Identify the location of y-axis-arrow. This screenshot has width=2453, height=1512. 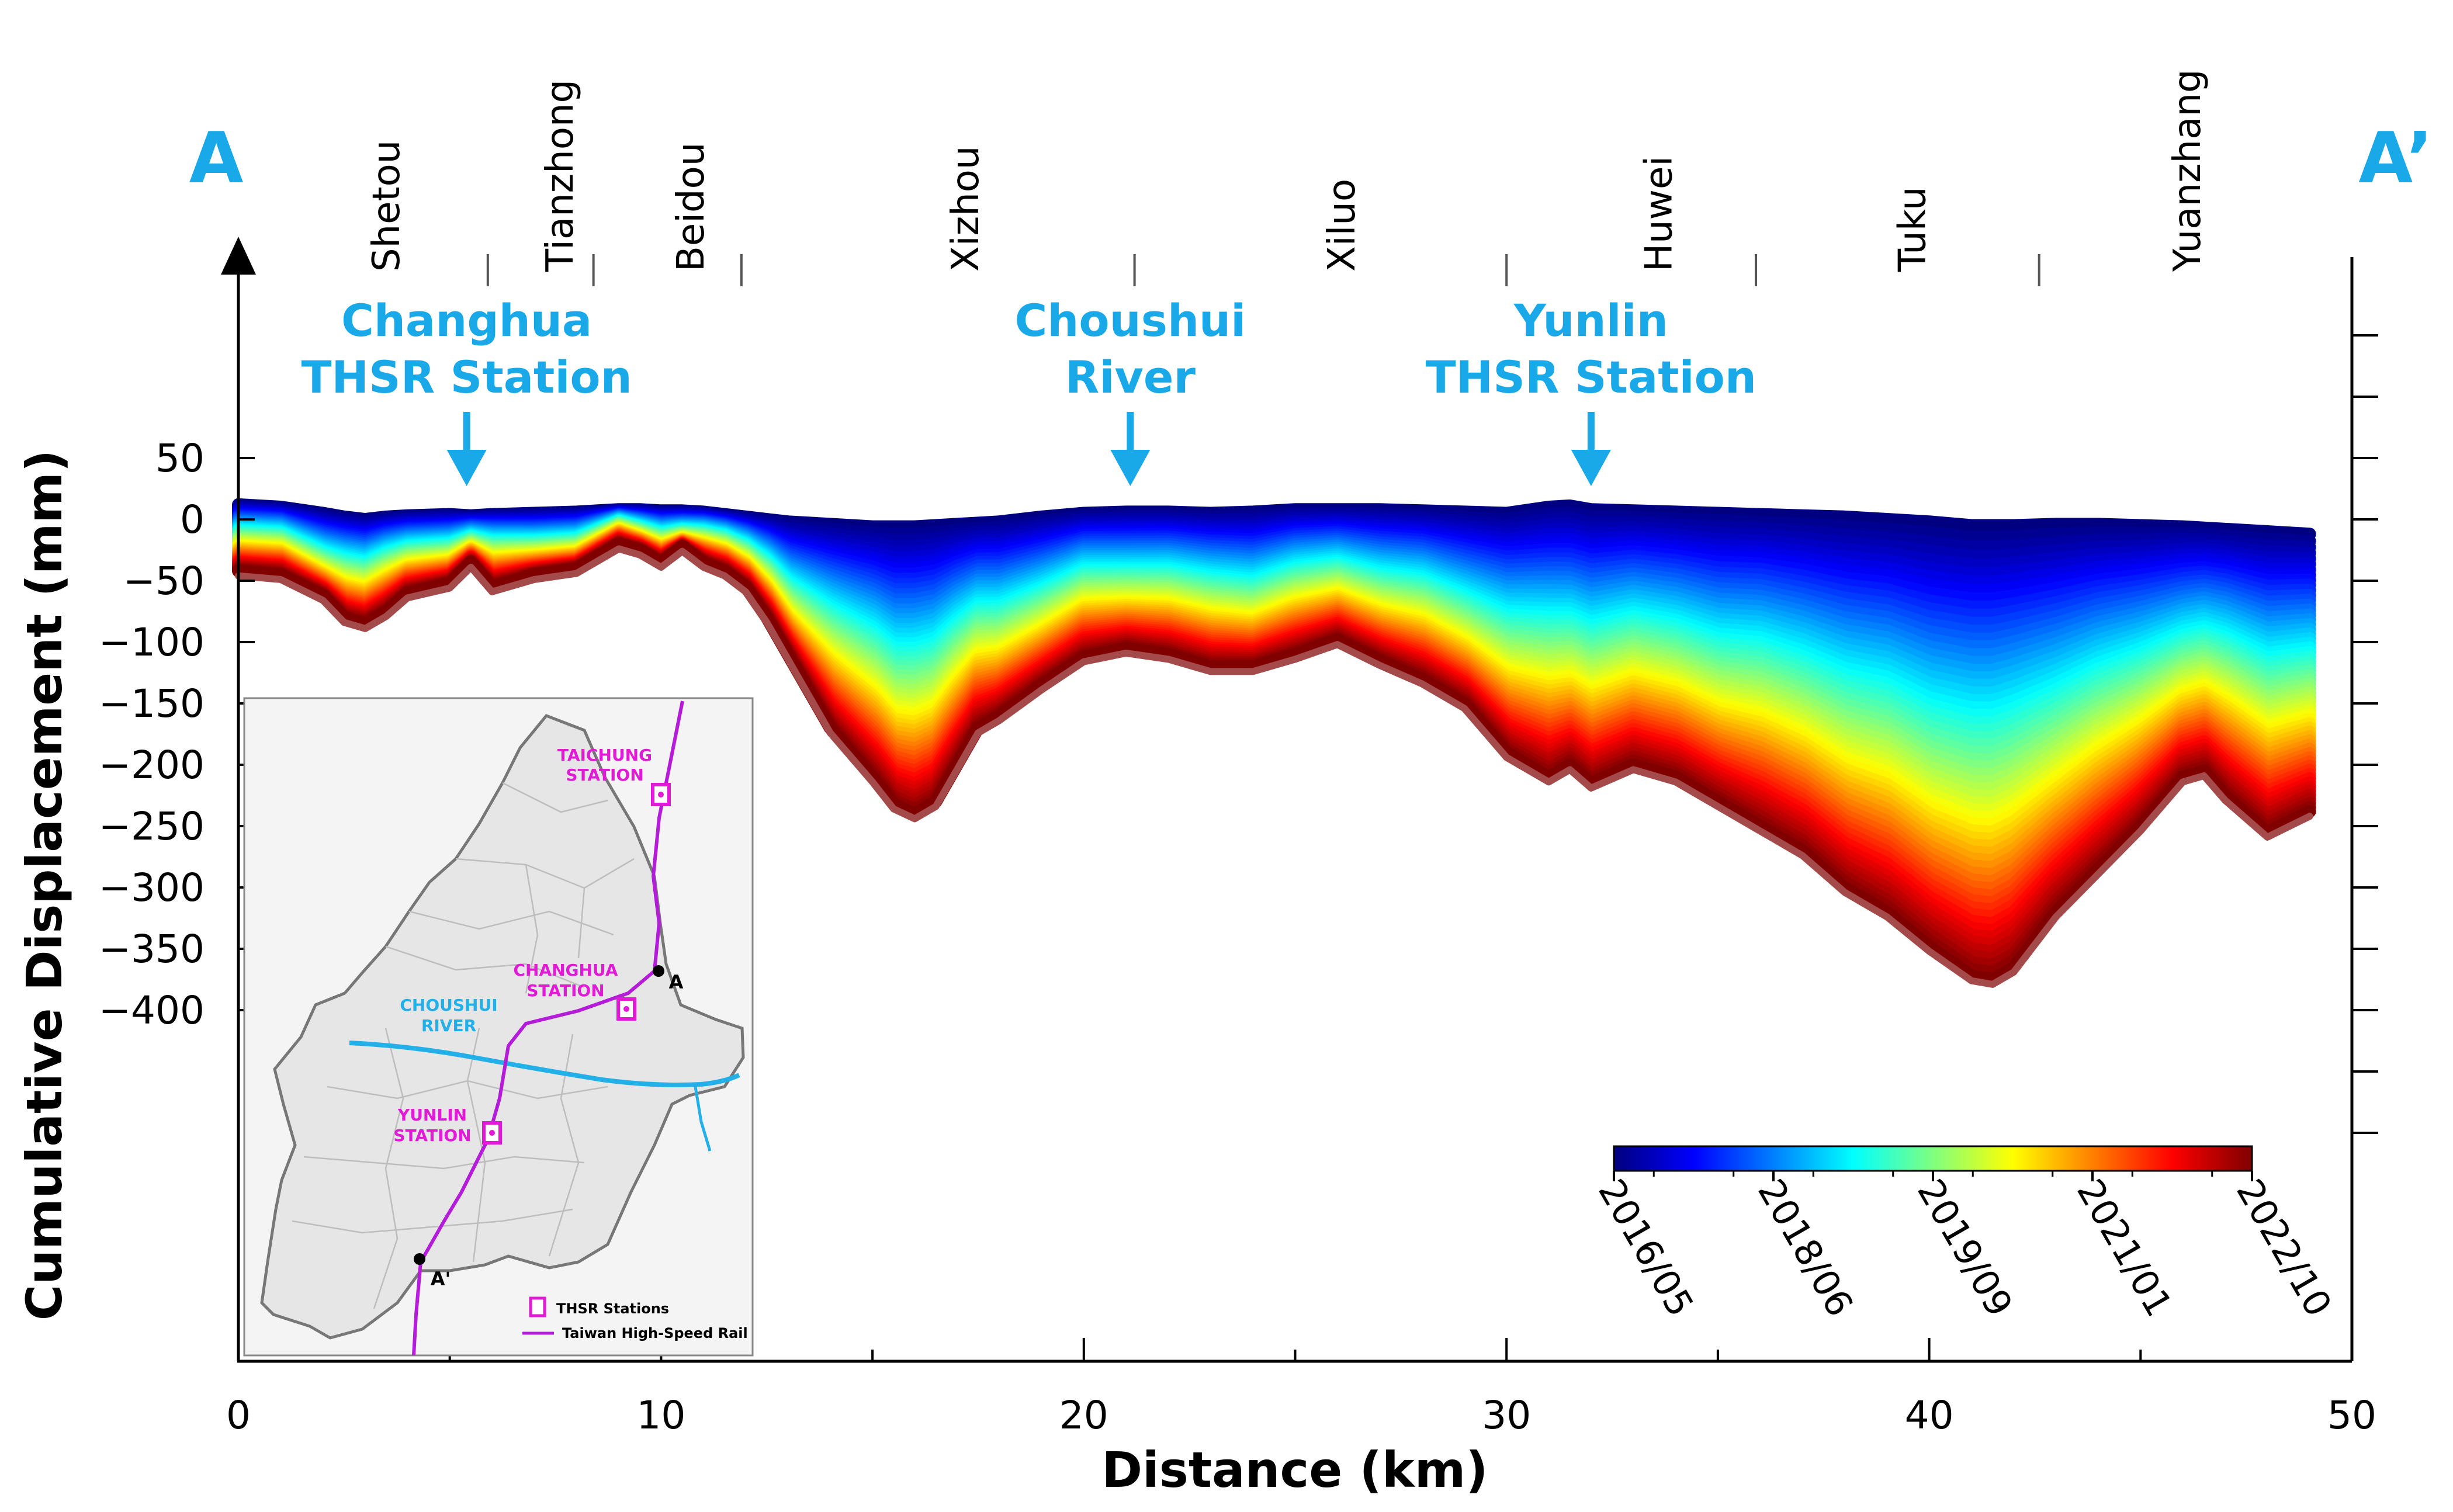
(239, 256).